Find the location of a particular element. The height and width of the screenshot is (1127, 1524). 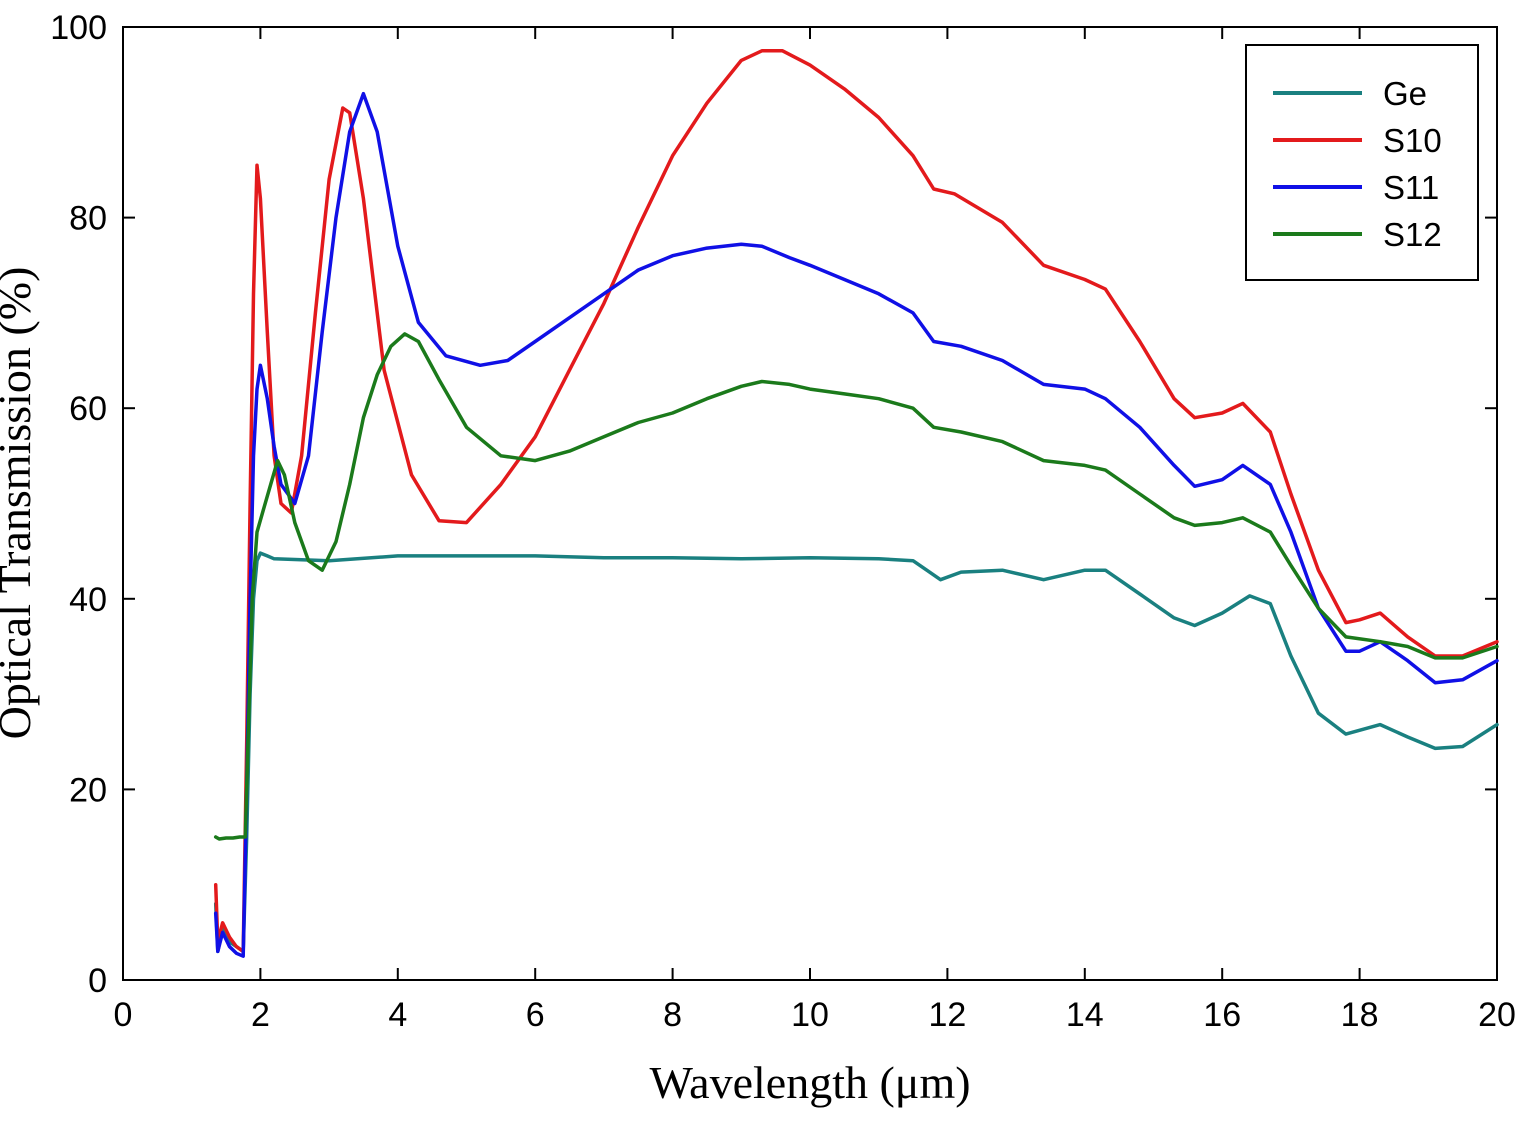

legend-label-ge: Ge is located at coordinates (1405, 93).